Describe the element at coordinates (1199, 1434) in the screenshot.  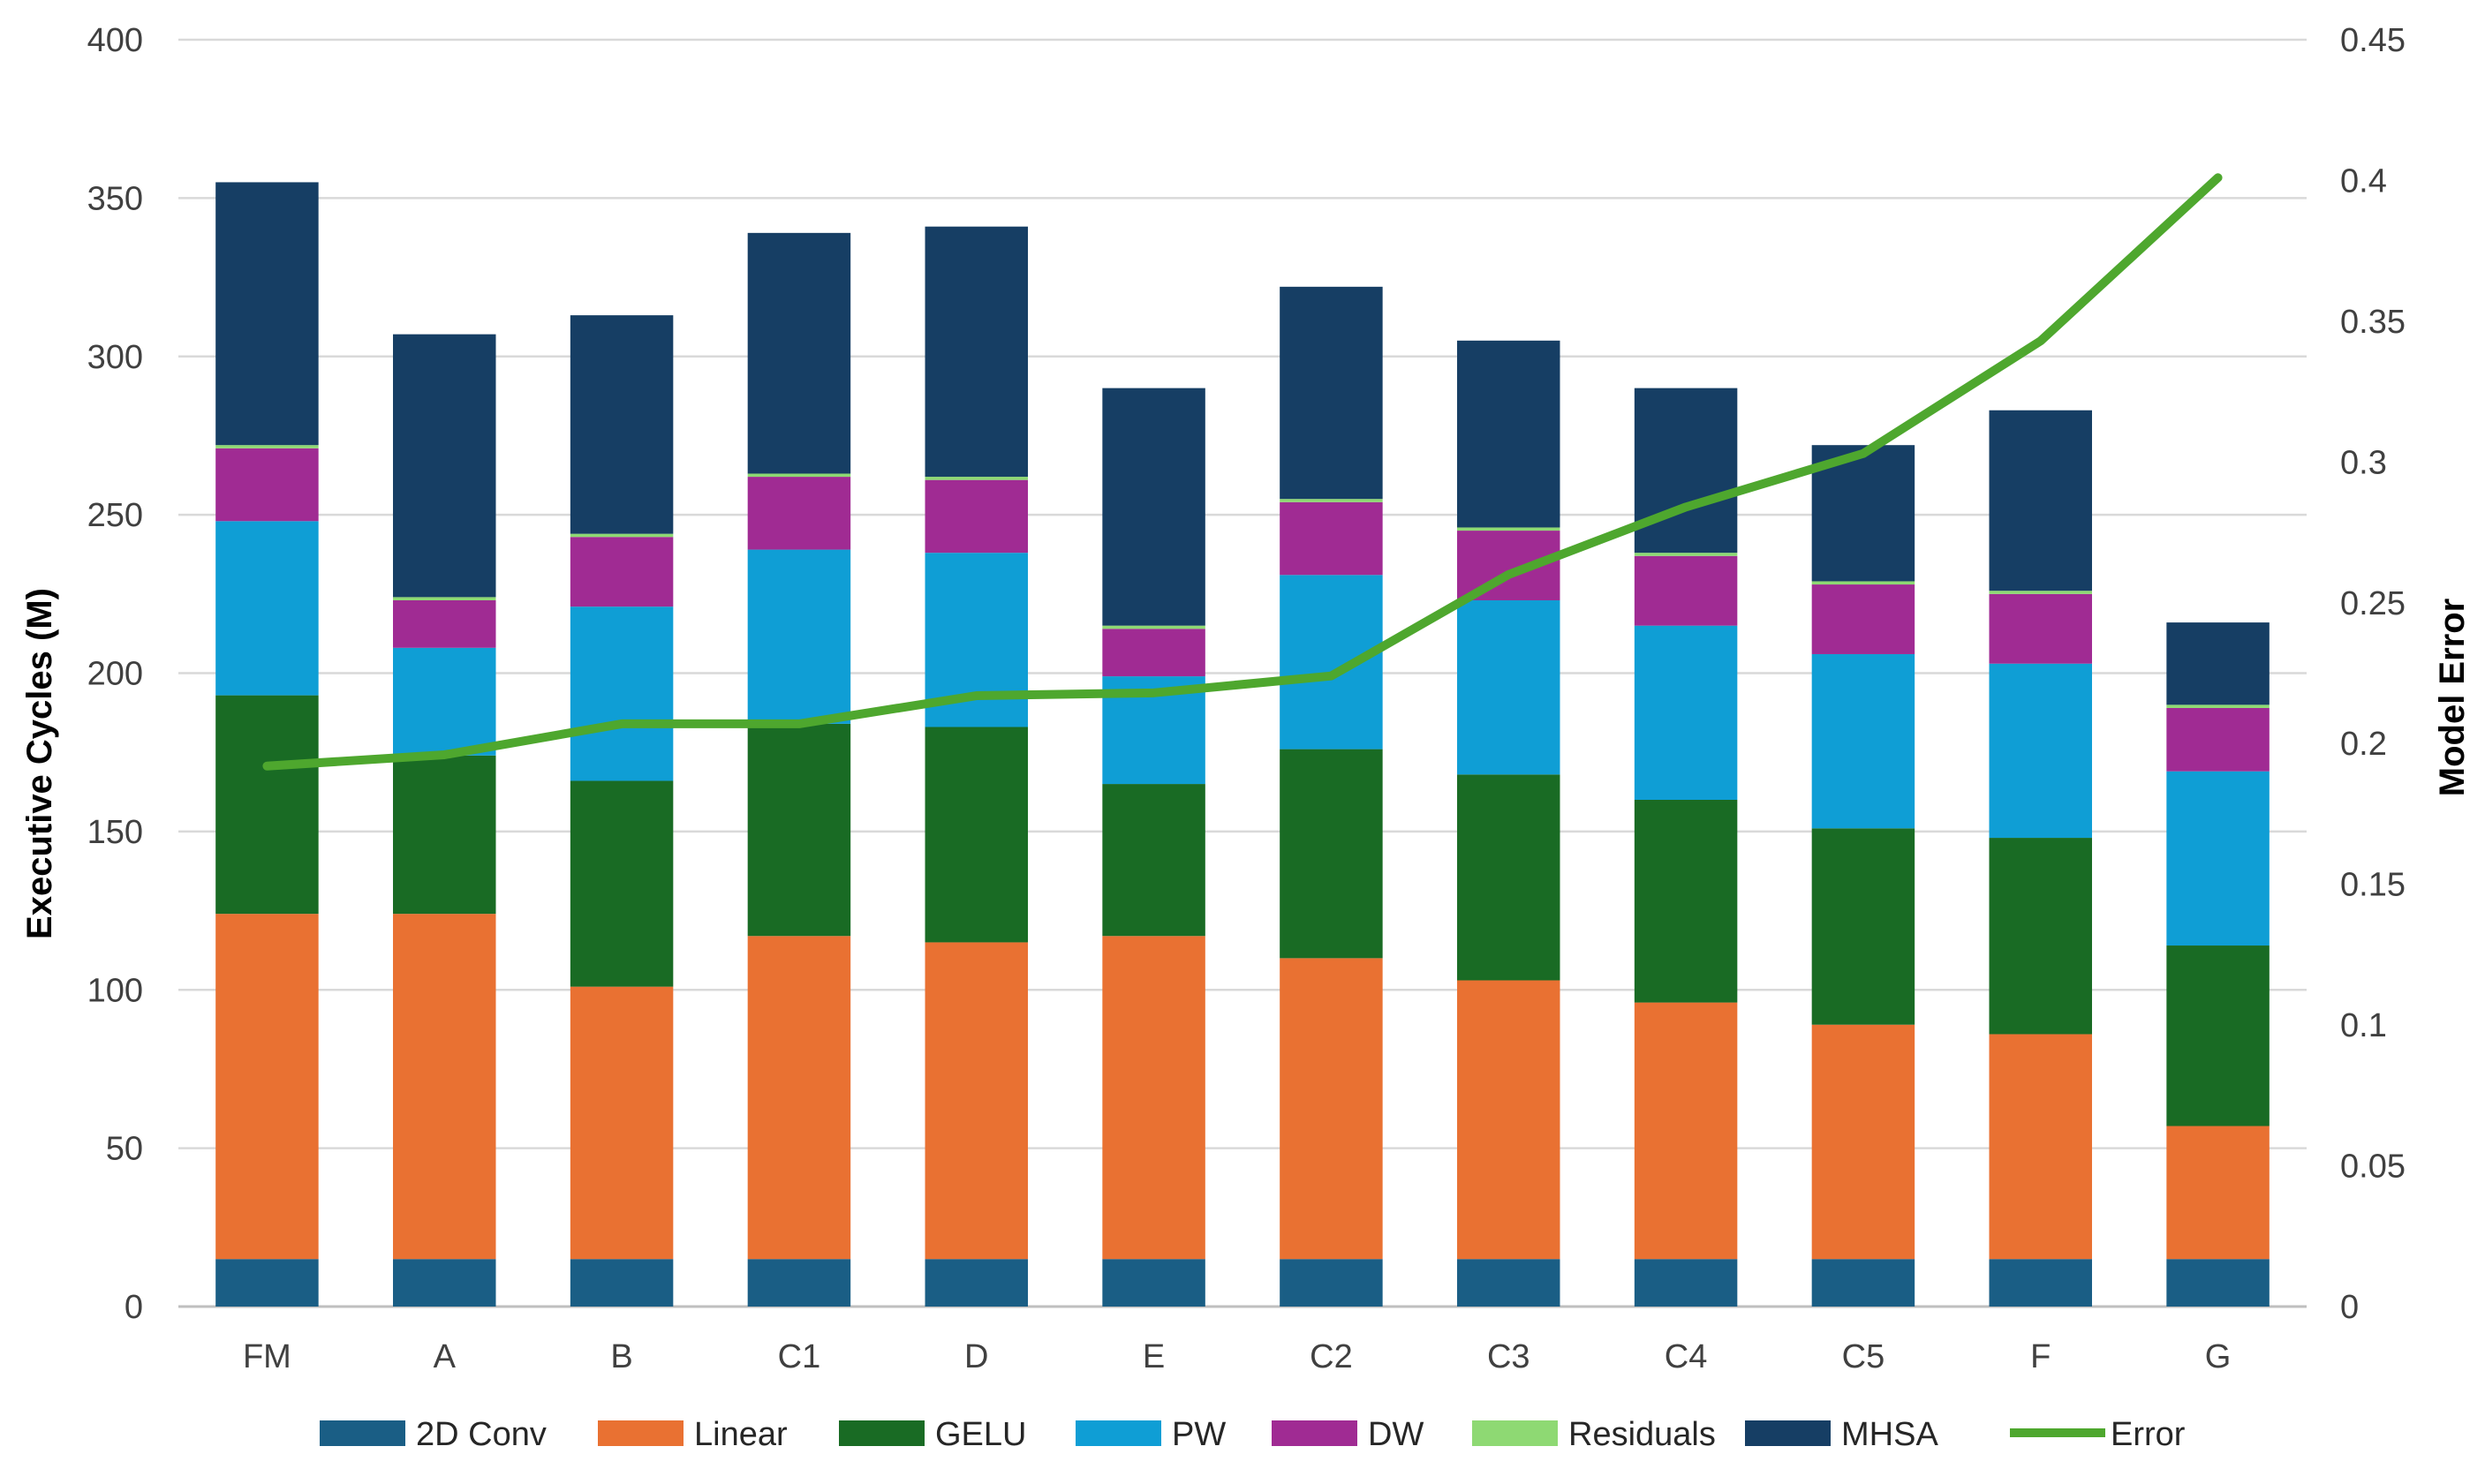
I see `legend-label: PW` at that location.